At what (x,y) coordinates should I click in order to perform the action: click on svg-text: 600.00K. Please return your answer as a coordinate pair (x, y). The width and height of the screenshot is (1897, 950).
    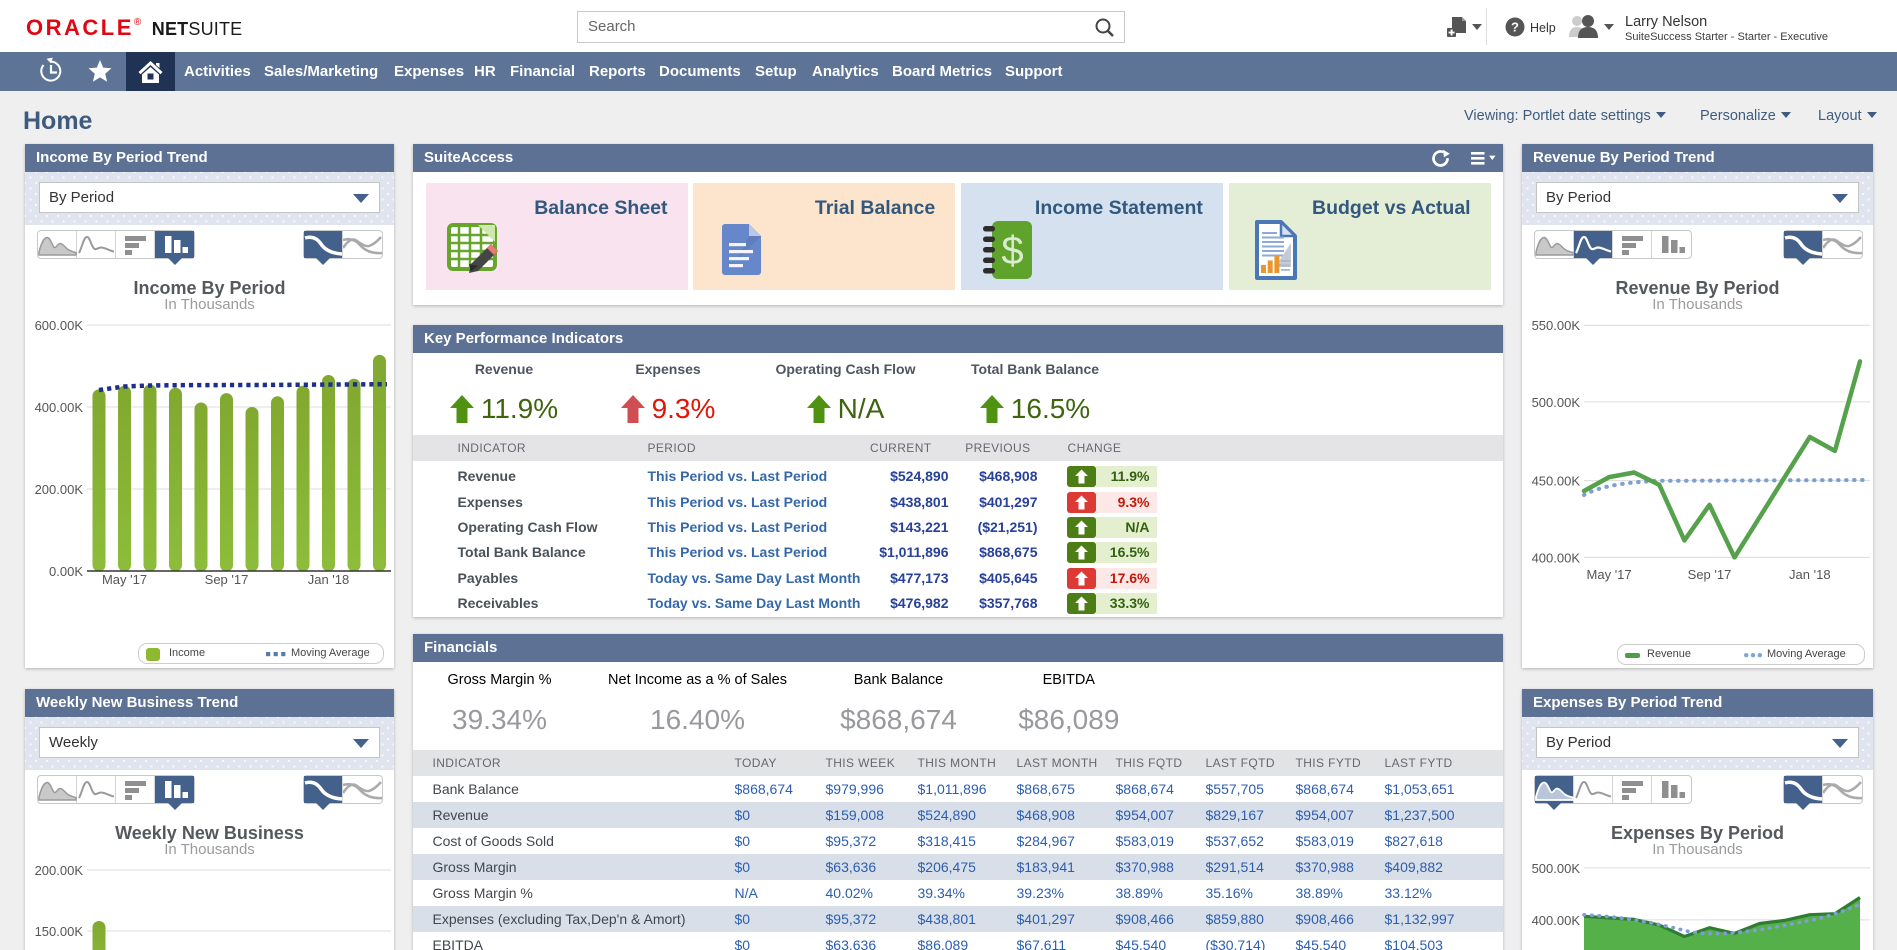
    Looking at the image, I should click on (59, 325).